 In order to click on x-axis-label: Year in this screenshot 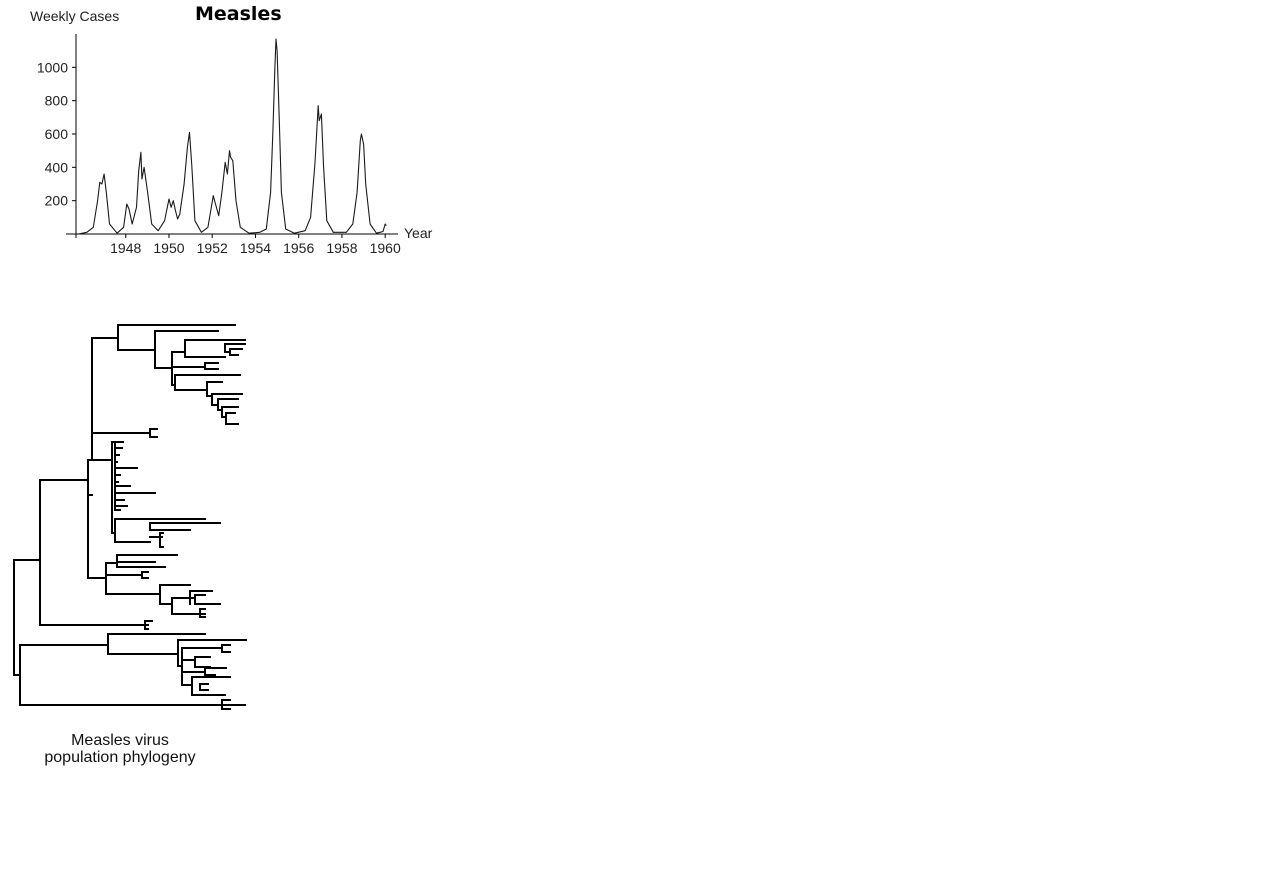, I will do `click(418, 233)`.